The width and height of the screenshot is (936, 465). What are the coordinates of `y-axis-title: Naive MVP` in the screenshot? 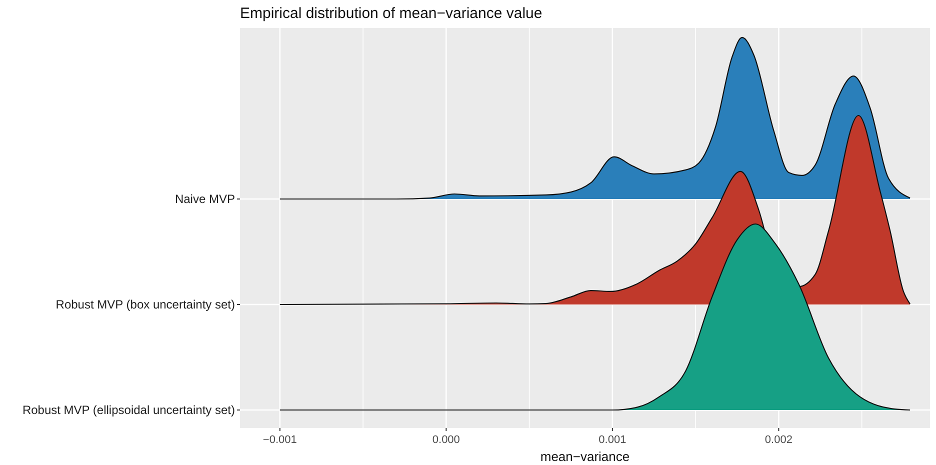 It's located at (204, 199).